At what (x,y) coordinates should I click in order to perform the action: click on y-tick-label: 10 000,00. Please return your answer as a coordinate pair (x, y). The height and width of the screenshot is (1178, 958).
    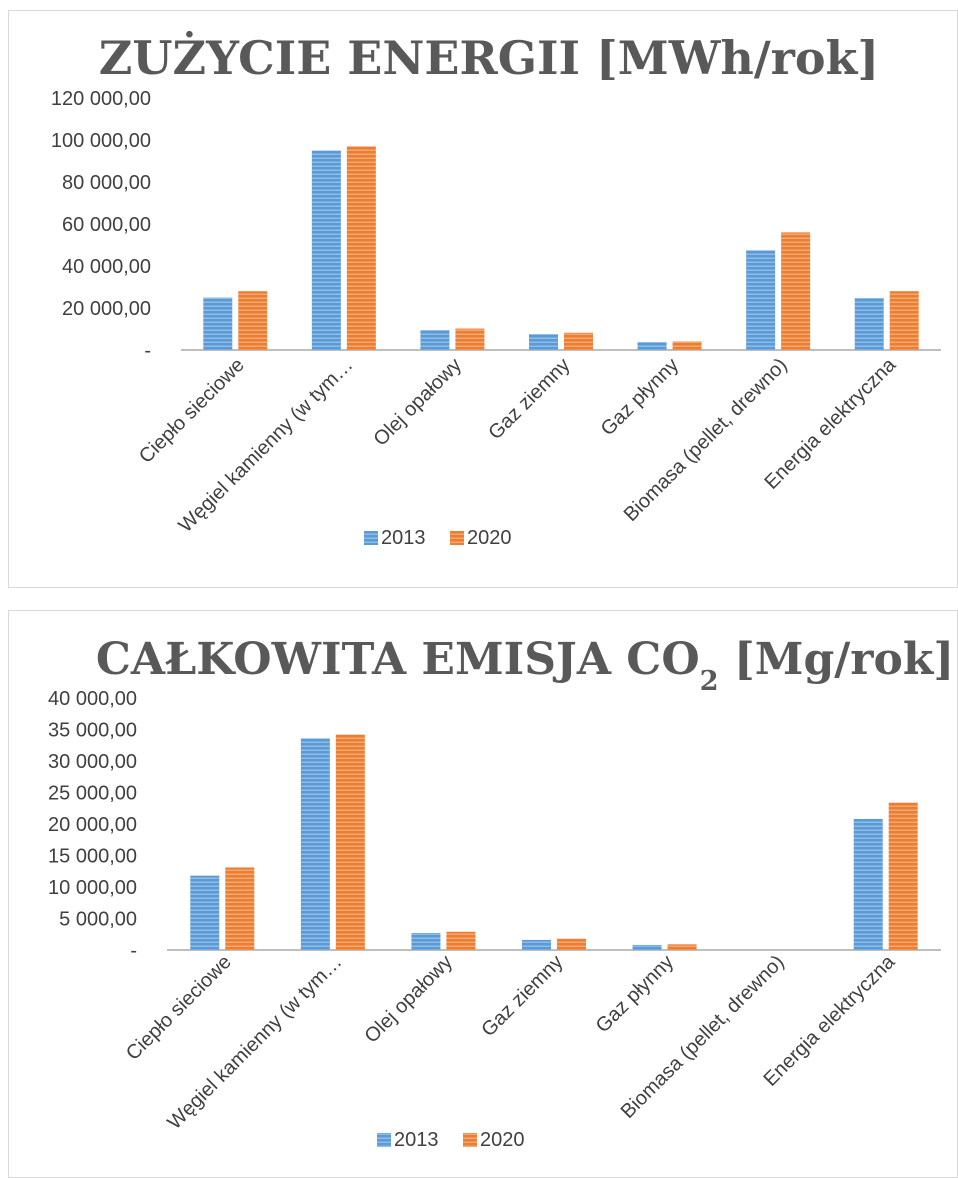
    Looking at the image, I should click on (92, 888).